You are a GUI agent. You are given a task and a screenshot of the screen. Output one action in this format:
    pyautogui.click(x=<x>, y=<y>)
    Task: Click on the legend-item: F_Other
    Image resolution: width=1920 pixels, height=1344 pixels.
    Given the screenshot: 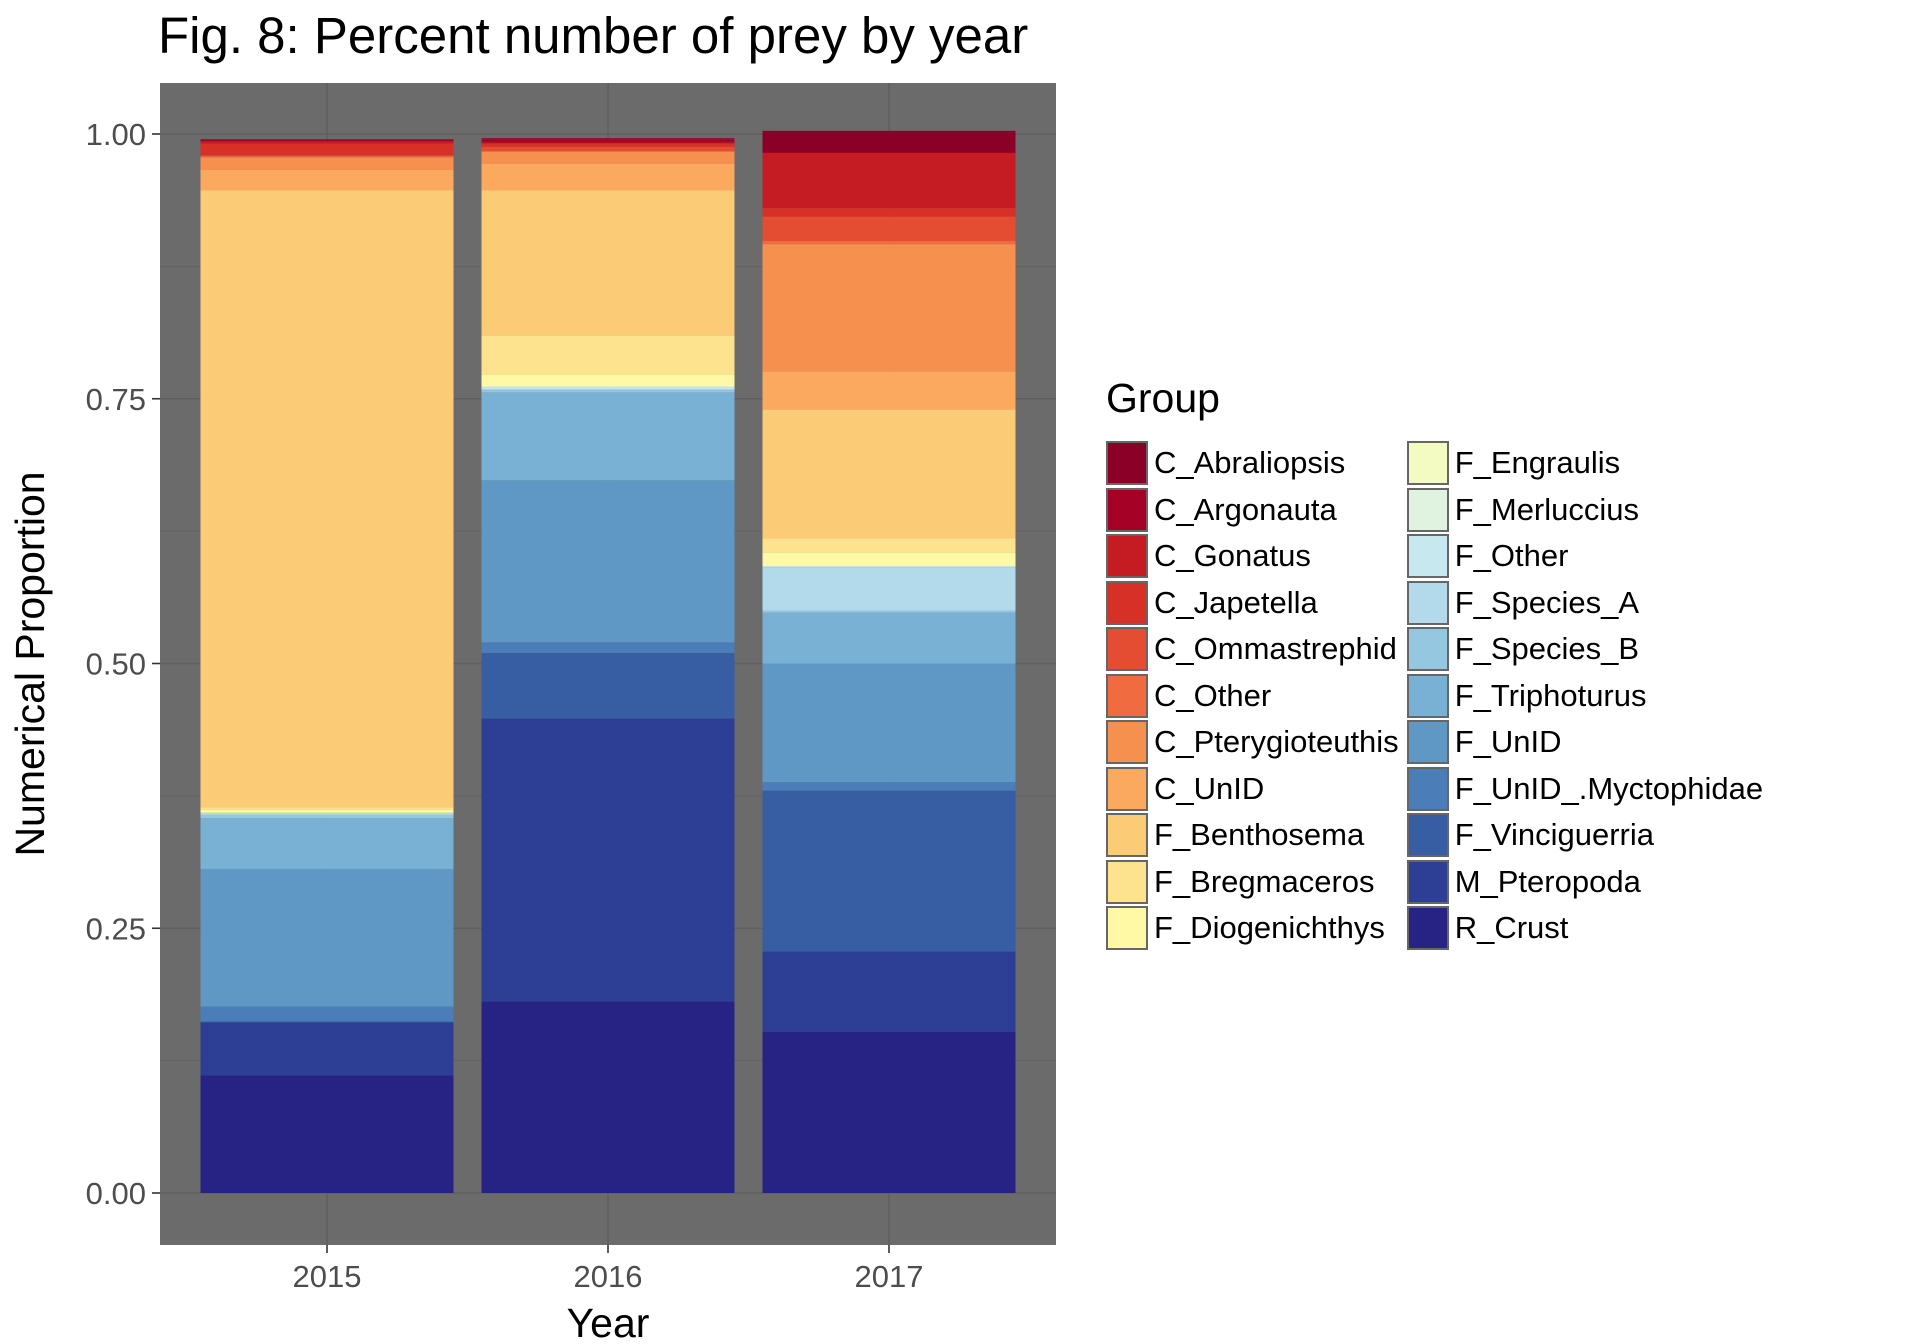 What is the action you would take?
    pyautogui.click(x=1584, y=556)
    